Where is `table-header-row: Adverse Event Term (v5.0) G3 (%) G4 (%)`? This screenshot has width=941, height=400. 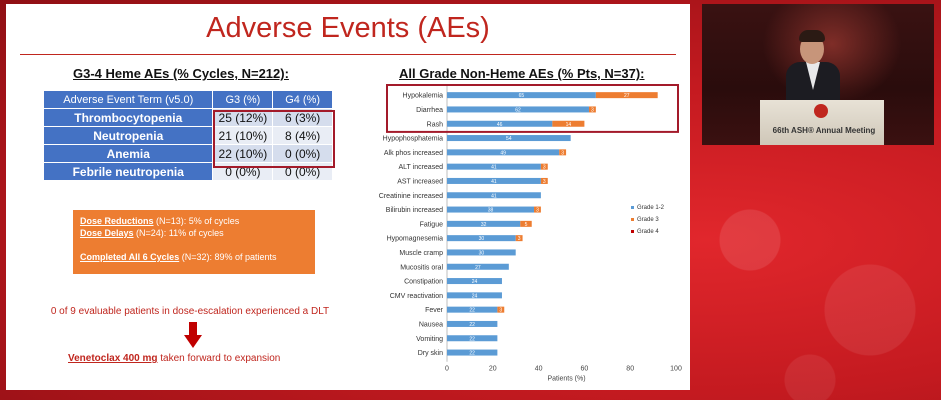
table-header-row: Adverse Event Term (v5.0) G3 (%) G4 (%) is located at coordinates (187, 99).